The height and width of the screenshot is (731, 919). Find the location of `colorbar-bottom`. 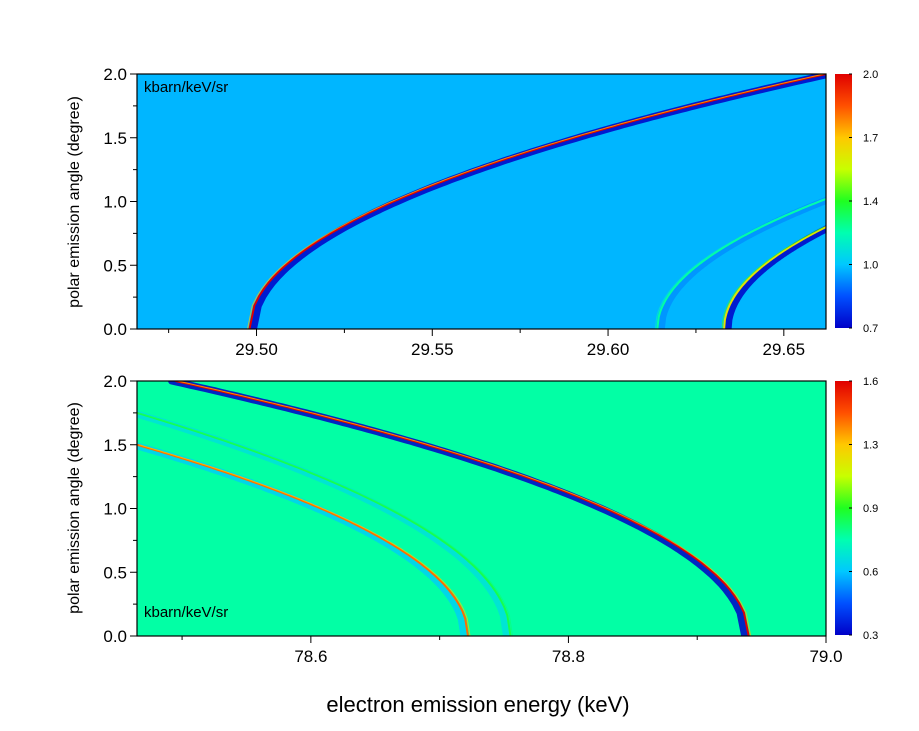

colorbar-bottom is located at coordinates (843, 508).